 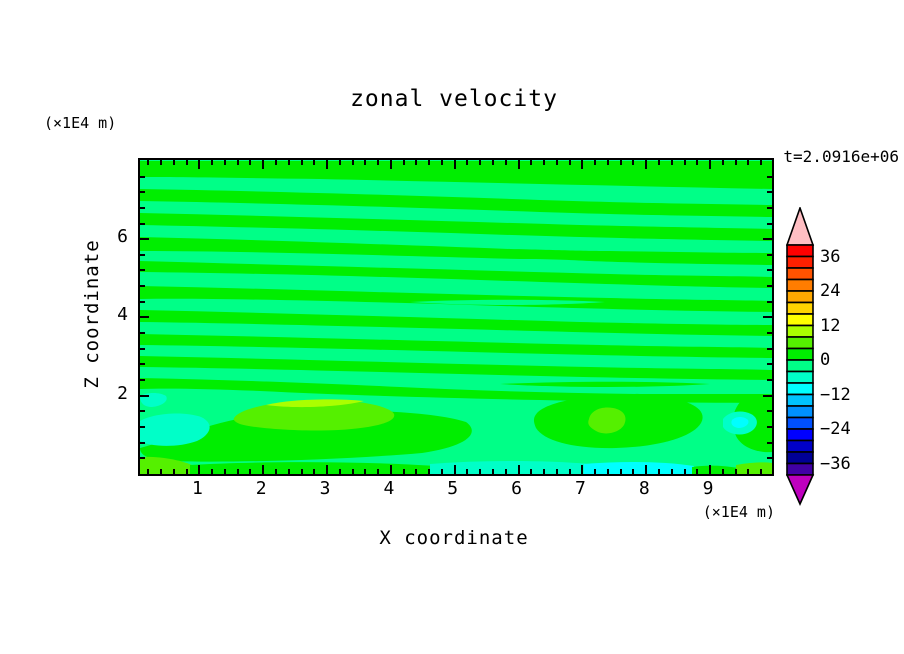 What do you see at coordinates (825, 360) in the screenshot?
I see `colorbar-tick-label: 0` at bounding box center [825, 360].